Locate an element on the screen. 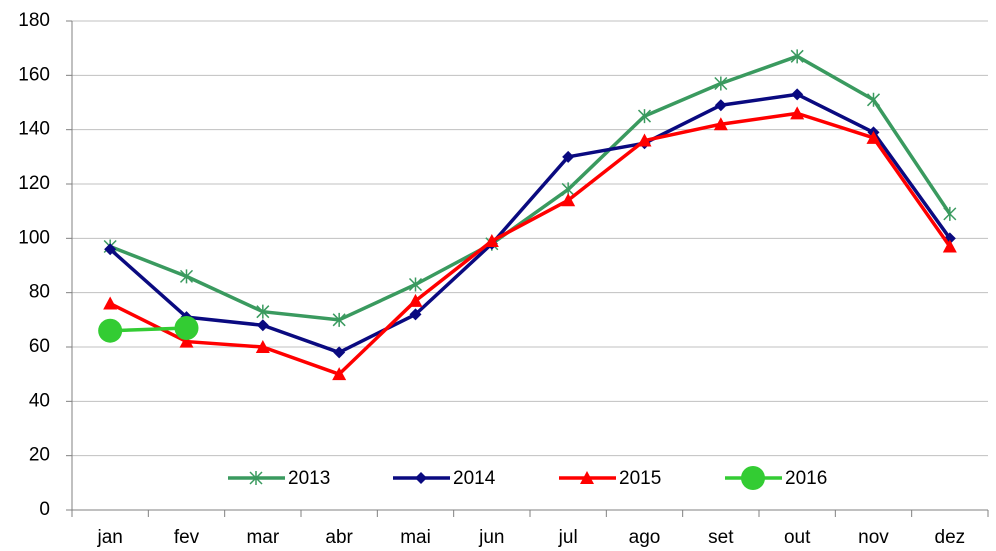 The width and height of the screenshot is (996, 551). x-tick-label: nov is located at coordinates (873, 537).